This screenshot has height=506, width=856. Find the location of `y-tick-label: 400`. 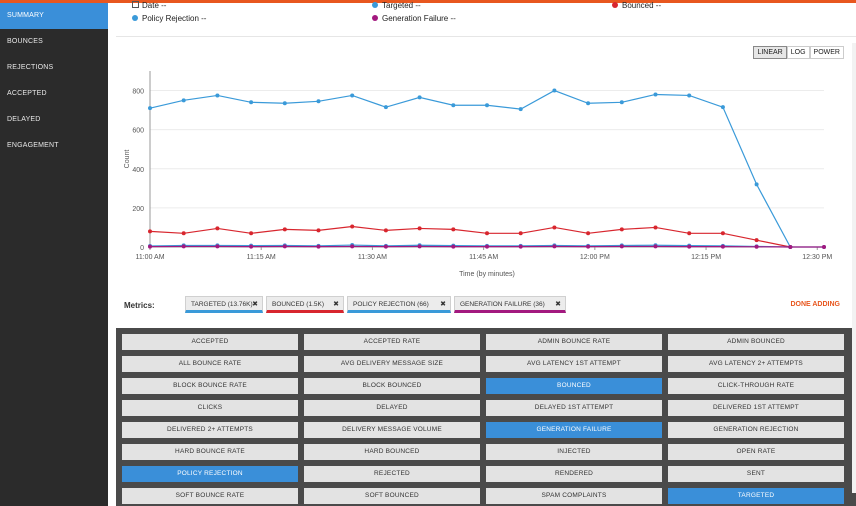

y-tick-label: 400 is located at coordinates (138, 170).